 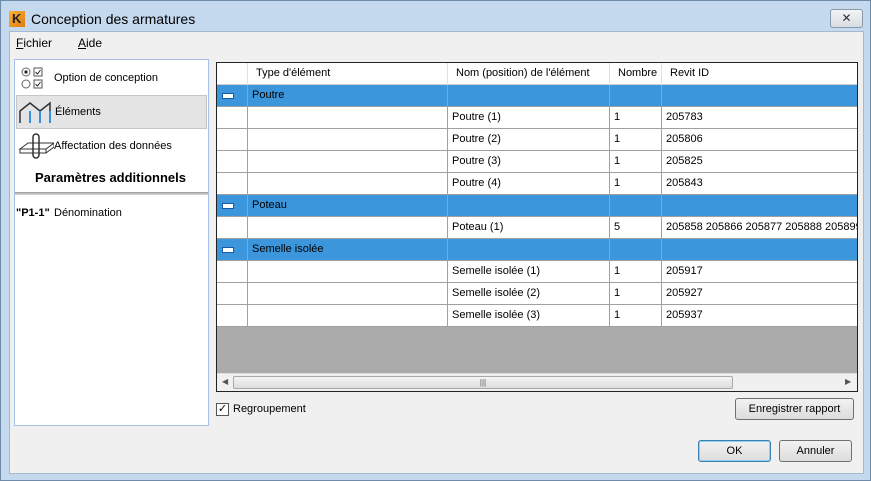 What do you see at coordinates (759, 294) in the screenshot?
I see `grid-cell: 205927` at bounding box center [759, 294].